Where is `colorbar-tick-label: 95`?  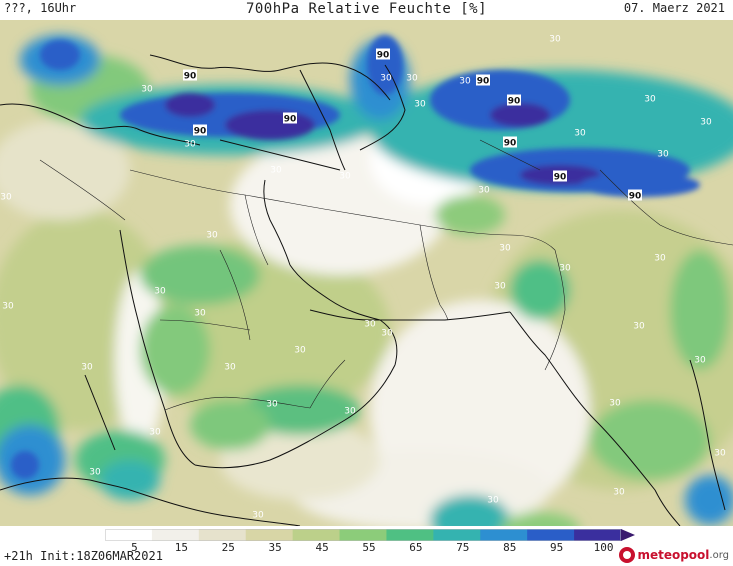 colorbar-tick-label: 95 is located at coordinates (557, 547).